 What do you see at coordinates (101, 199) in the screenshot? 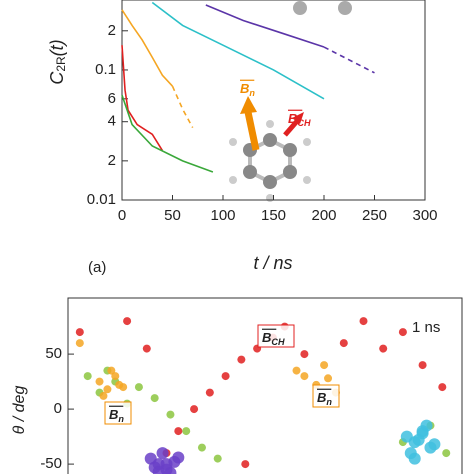
I see `y-tick-label: 0.01` at bounding box center [101, 199].